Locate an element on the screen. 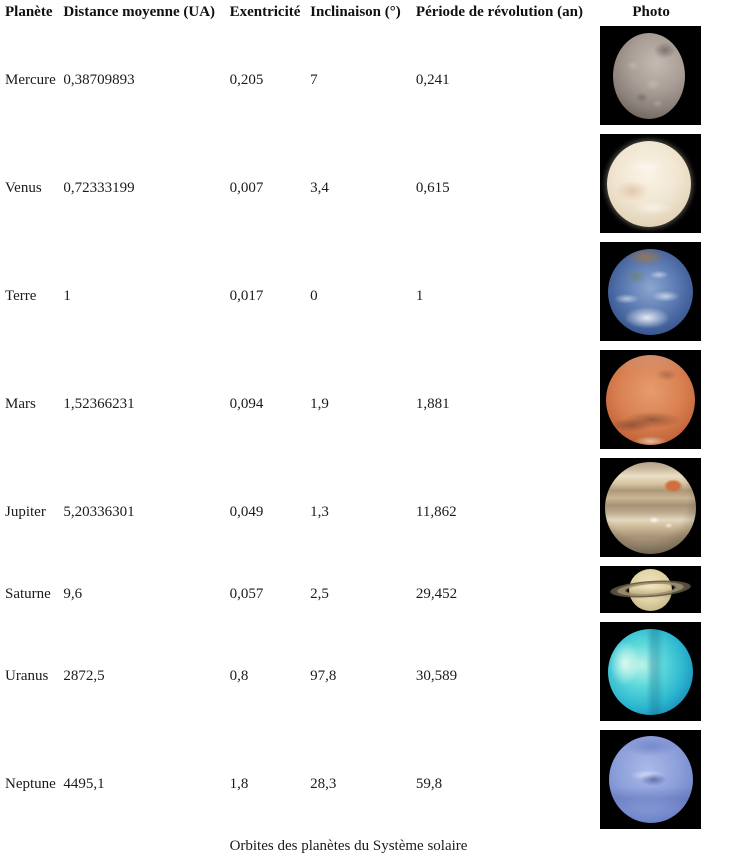  table-row-mars: Mars 1,52366231 0,094 1,9 1,881 is located at coordinates (353, 404).